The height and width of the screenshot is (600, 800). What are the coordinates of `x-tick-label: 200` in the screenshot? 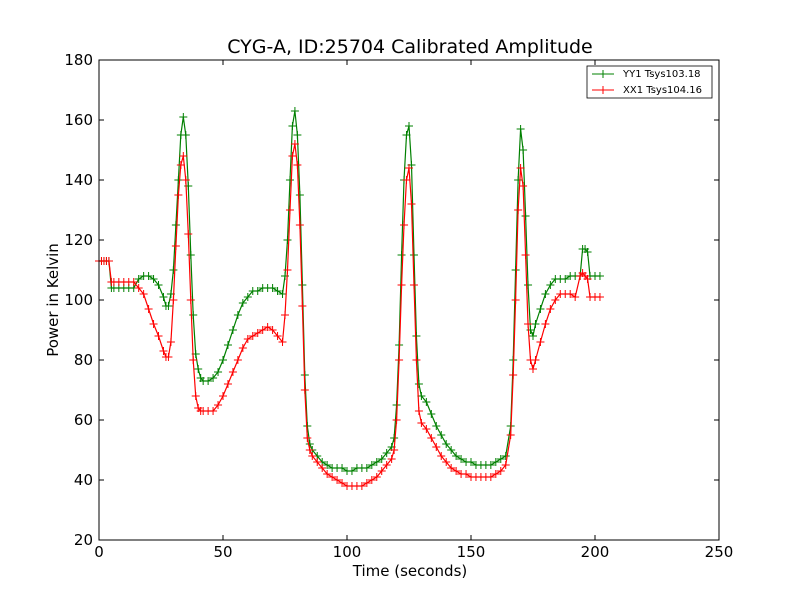 It's located at (595, 552).